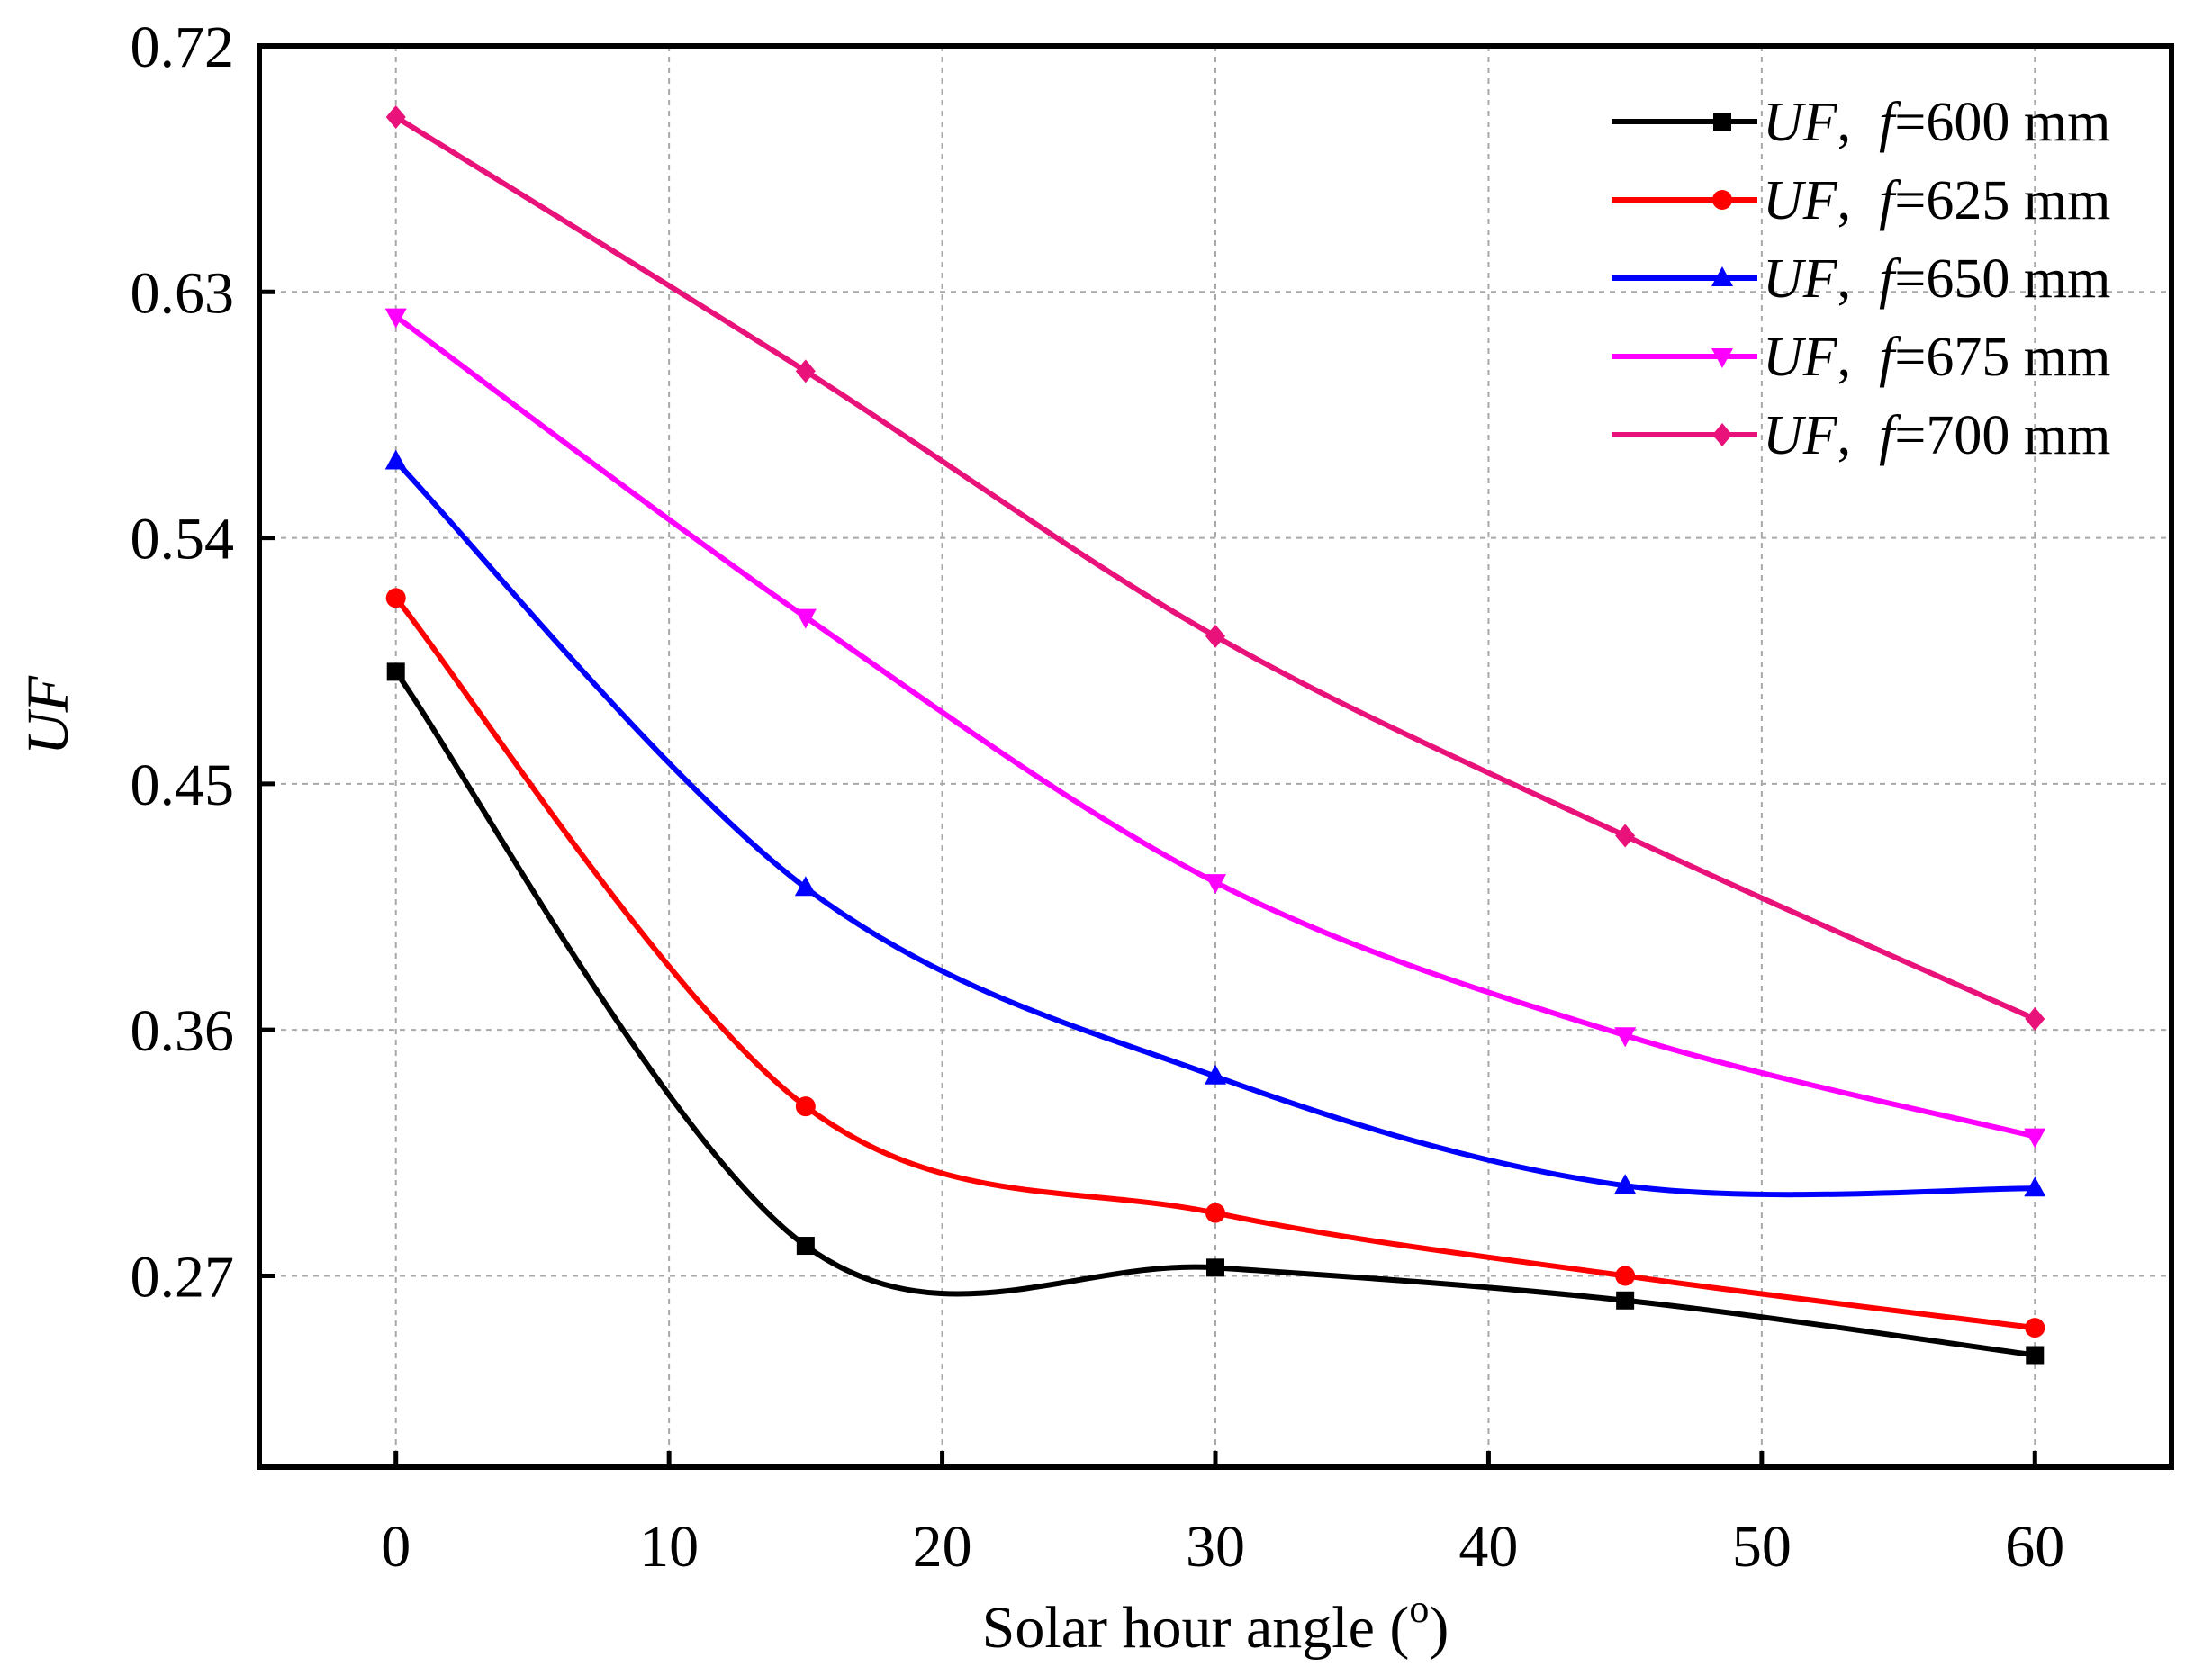  I want to click on x-tick-label: 50, so click(1762, 1547).